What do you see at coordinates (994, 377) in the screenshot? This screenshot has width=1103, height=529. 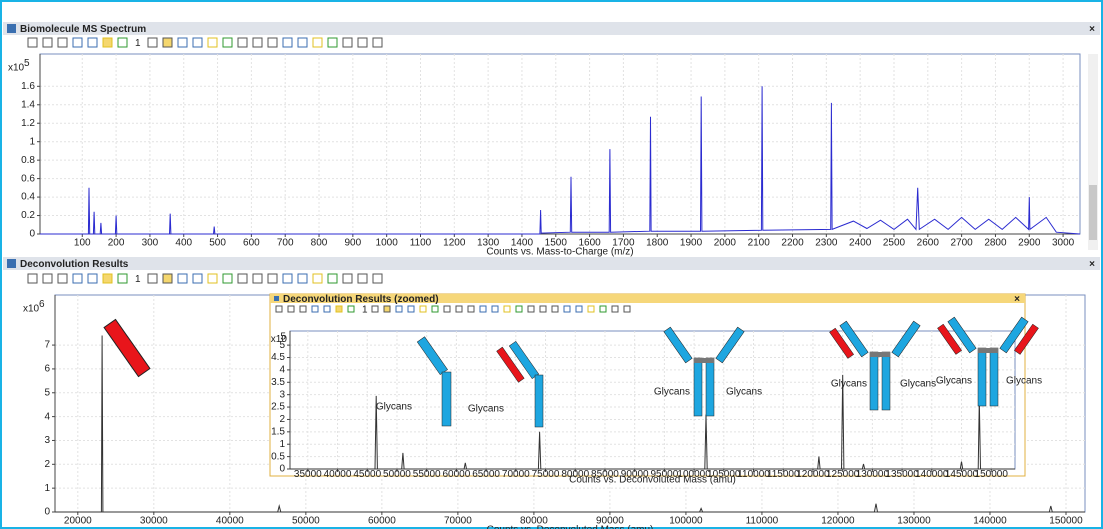 I see `heavy-chain-icon` at bounding box center [994, 377].